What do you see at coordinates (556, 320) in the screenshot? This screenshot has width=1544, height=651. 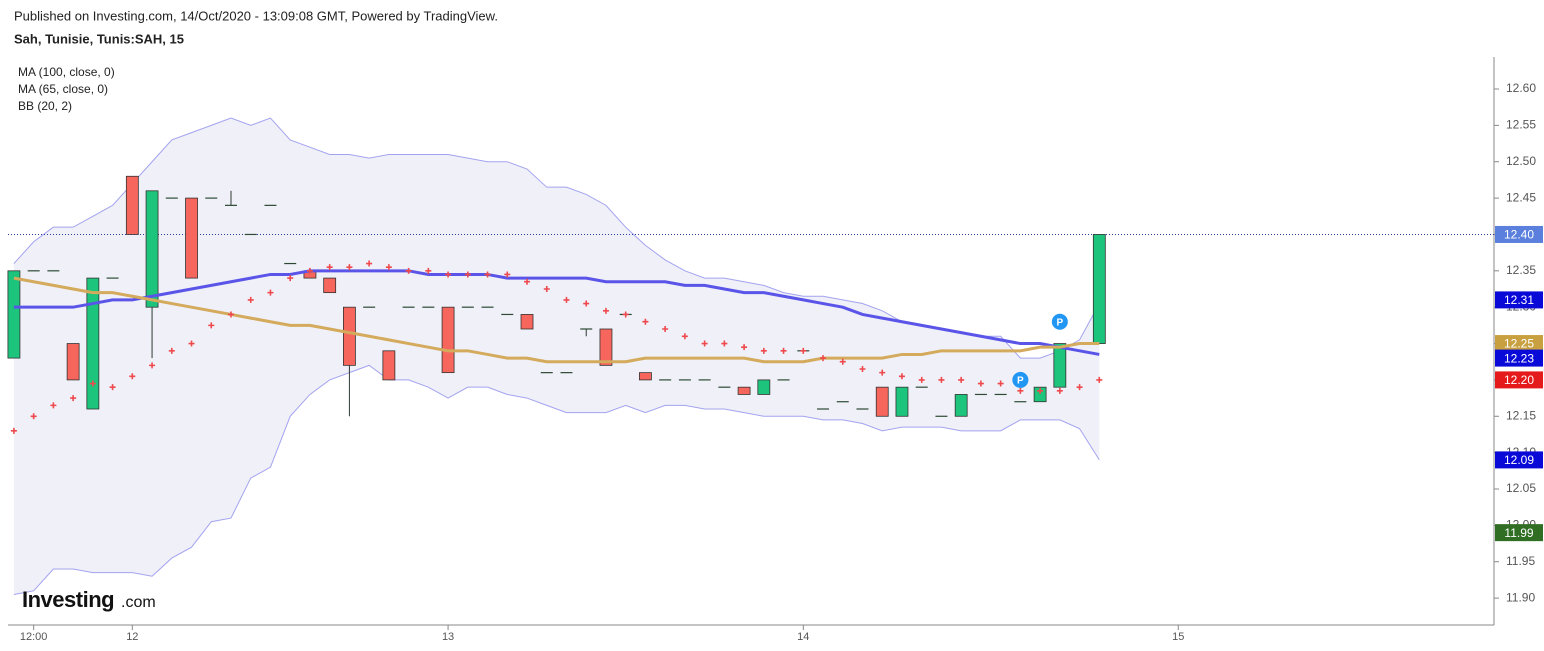 I see `moving-average` at bounding box center [556, 320].